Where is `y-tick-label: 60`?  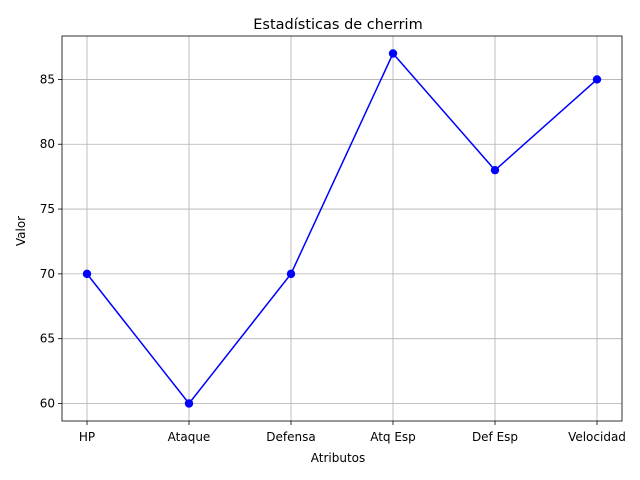
y-tick-label: 60 is located at coordinates (47, 404).